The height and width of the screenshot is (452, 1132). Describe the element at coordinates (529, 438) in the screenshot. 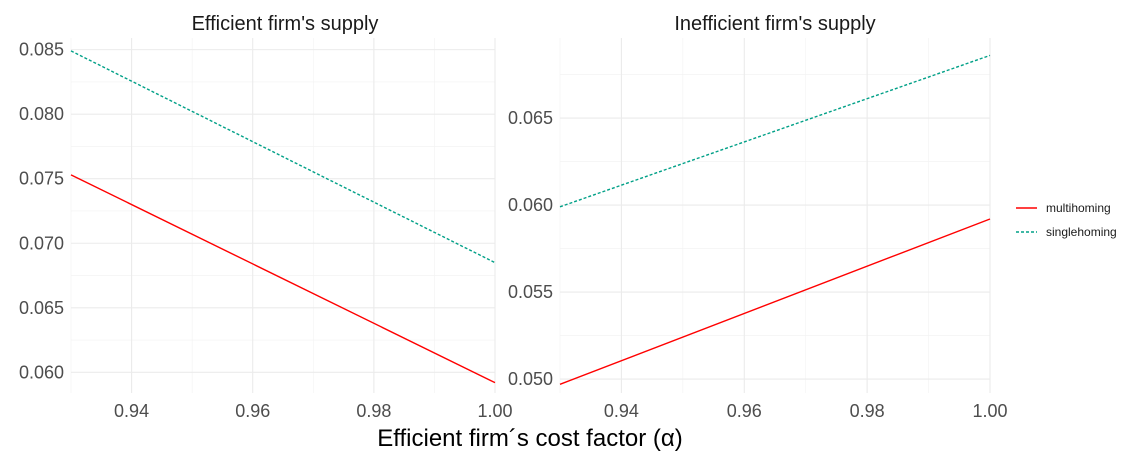

I see `x-axis-label: Efficient firm´s cost factor (α)` at that location.